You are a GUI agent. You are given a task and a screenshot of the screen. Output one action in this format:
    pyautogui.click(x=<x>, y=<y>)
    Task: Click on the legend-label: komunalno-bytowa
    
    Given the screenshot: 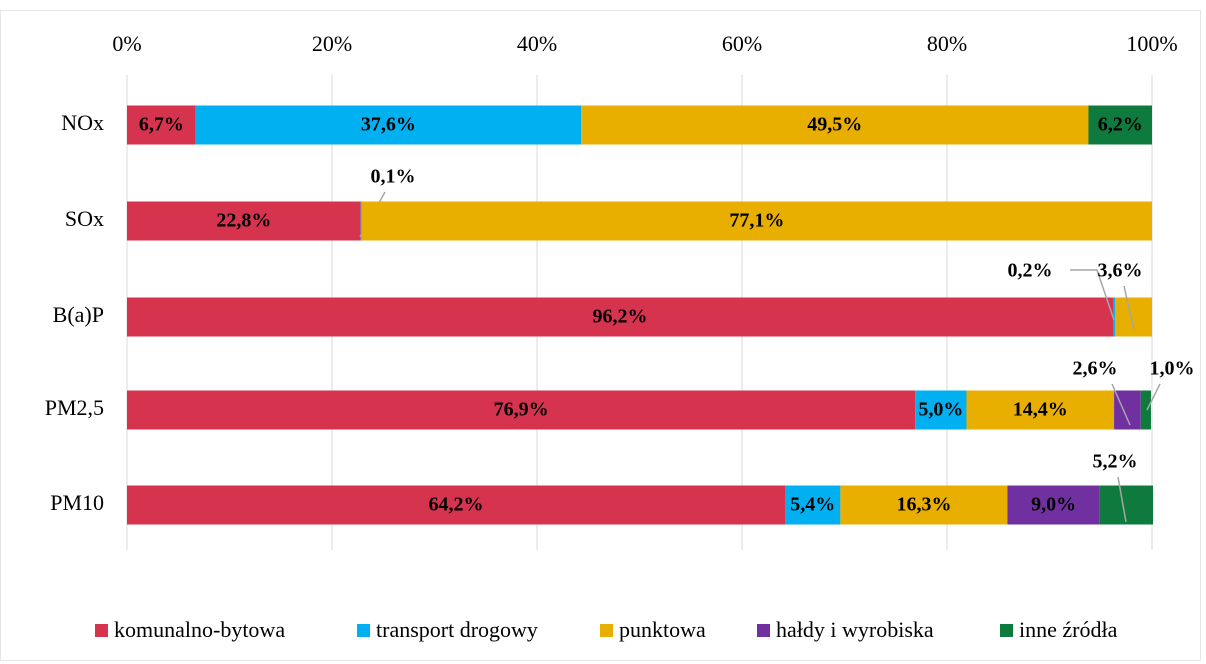 What is the action you would take?
    pyautogui.click(x=199, y=629)
    